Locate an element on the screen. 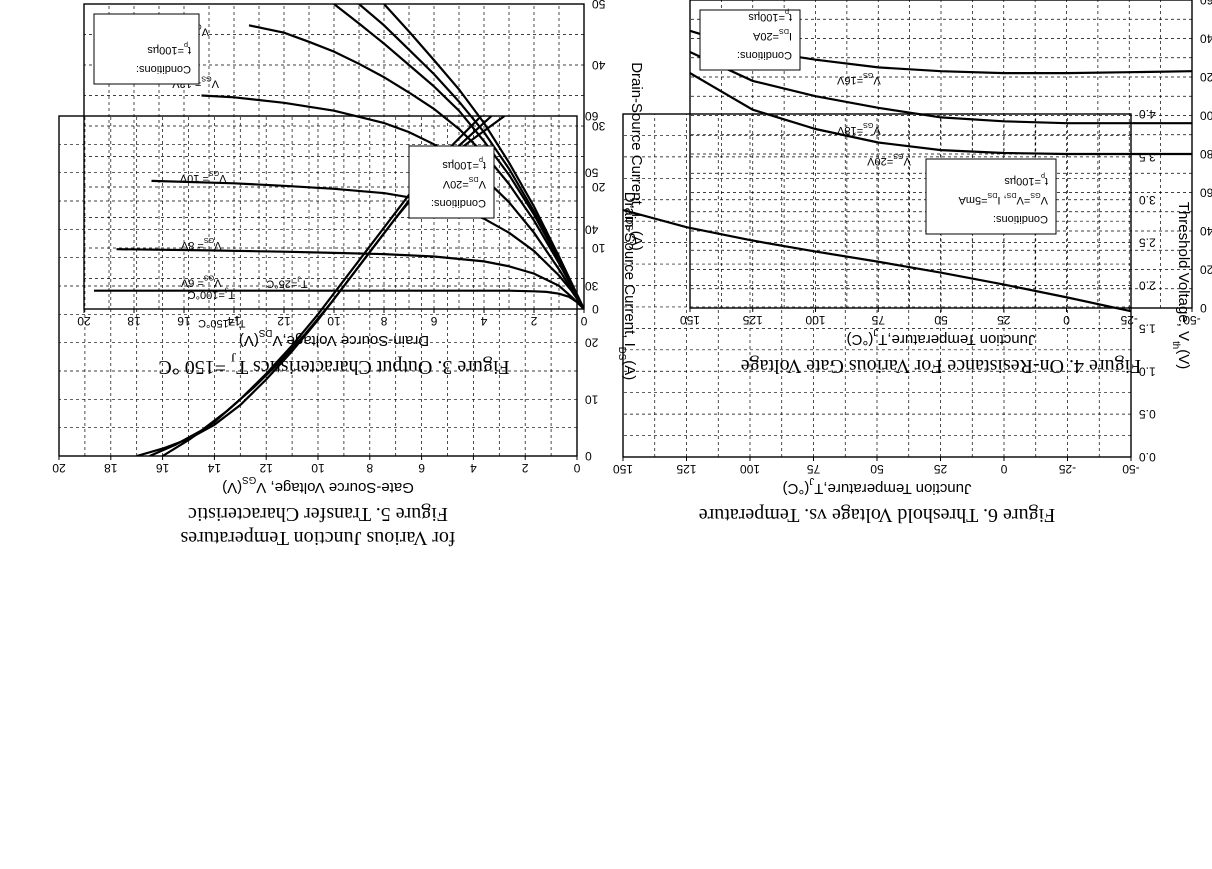  conditions-box: Conditions: IDS=20A tp=100µs is located at coordinates (750, 39).